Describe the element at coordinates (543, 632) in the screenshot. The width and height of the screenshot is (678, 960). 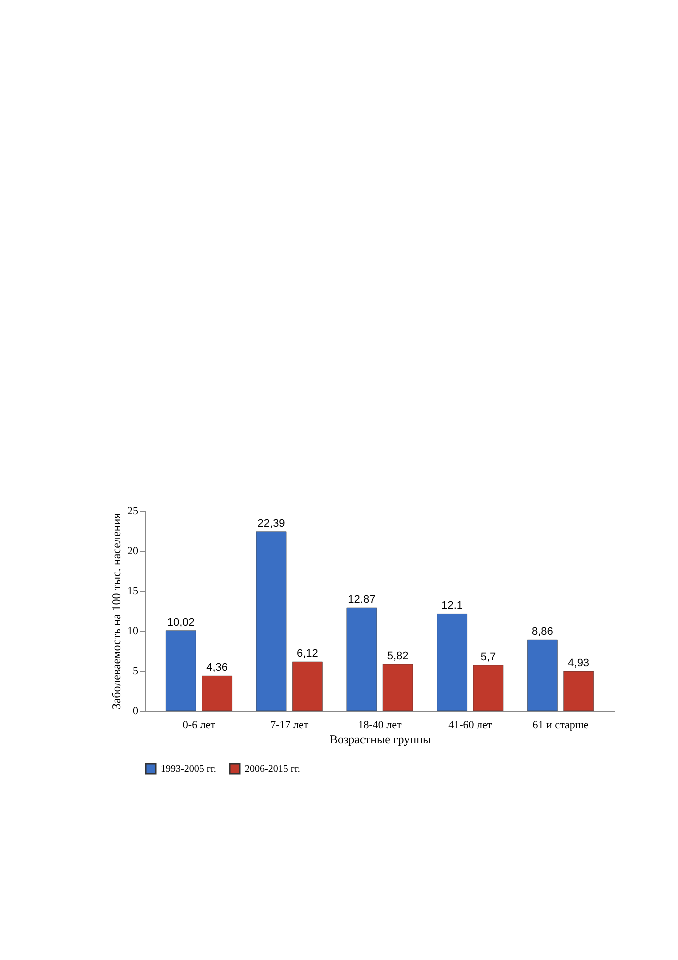
I see `data-label: 8,86` at that location.